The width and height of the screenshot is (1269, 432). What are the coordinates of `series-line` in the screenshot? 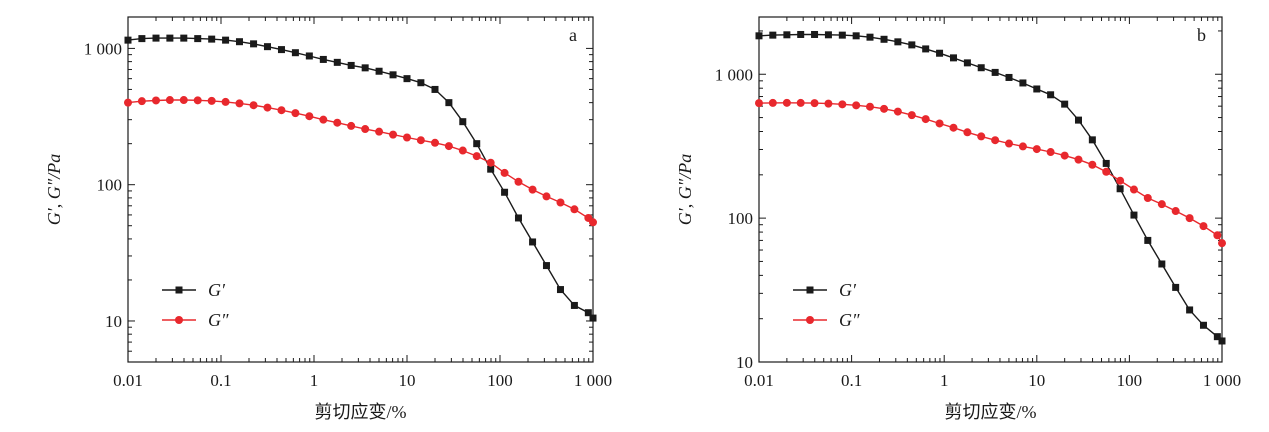 It's located at (360, 161).